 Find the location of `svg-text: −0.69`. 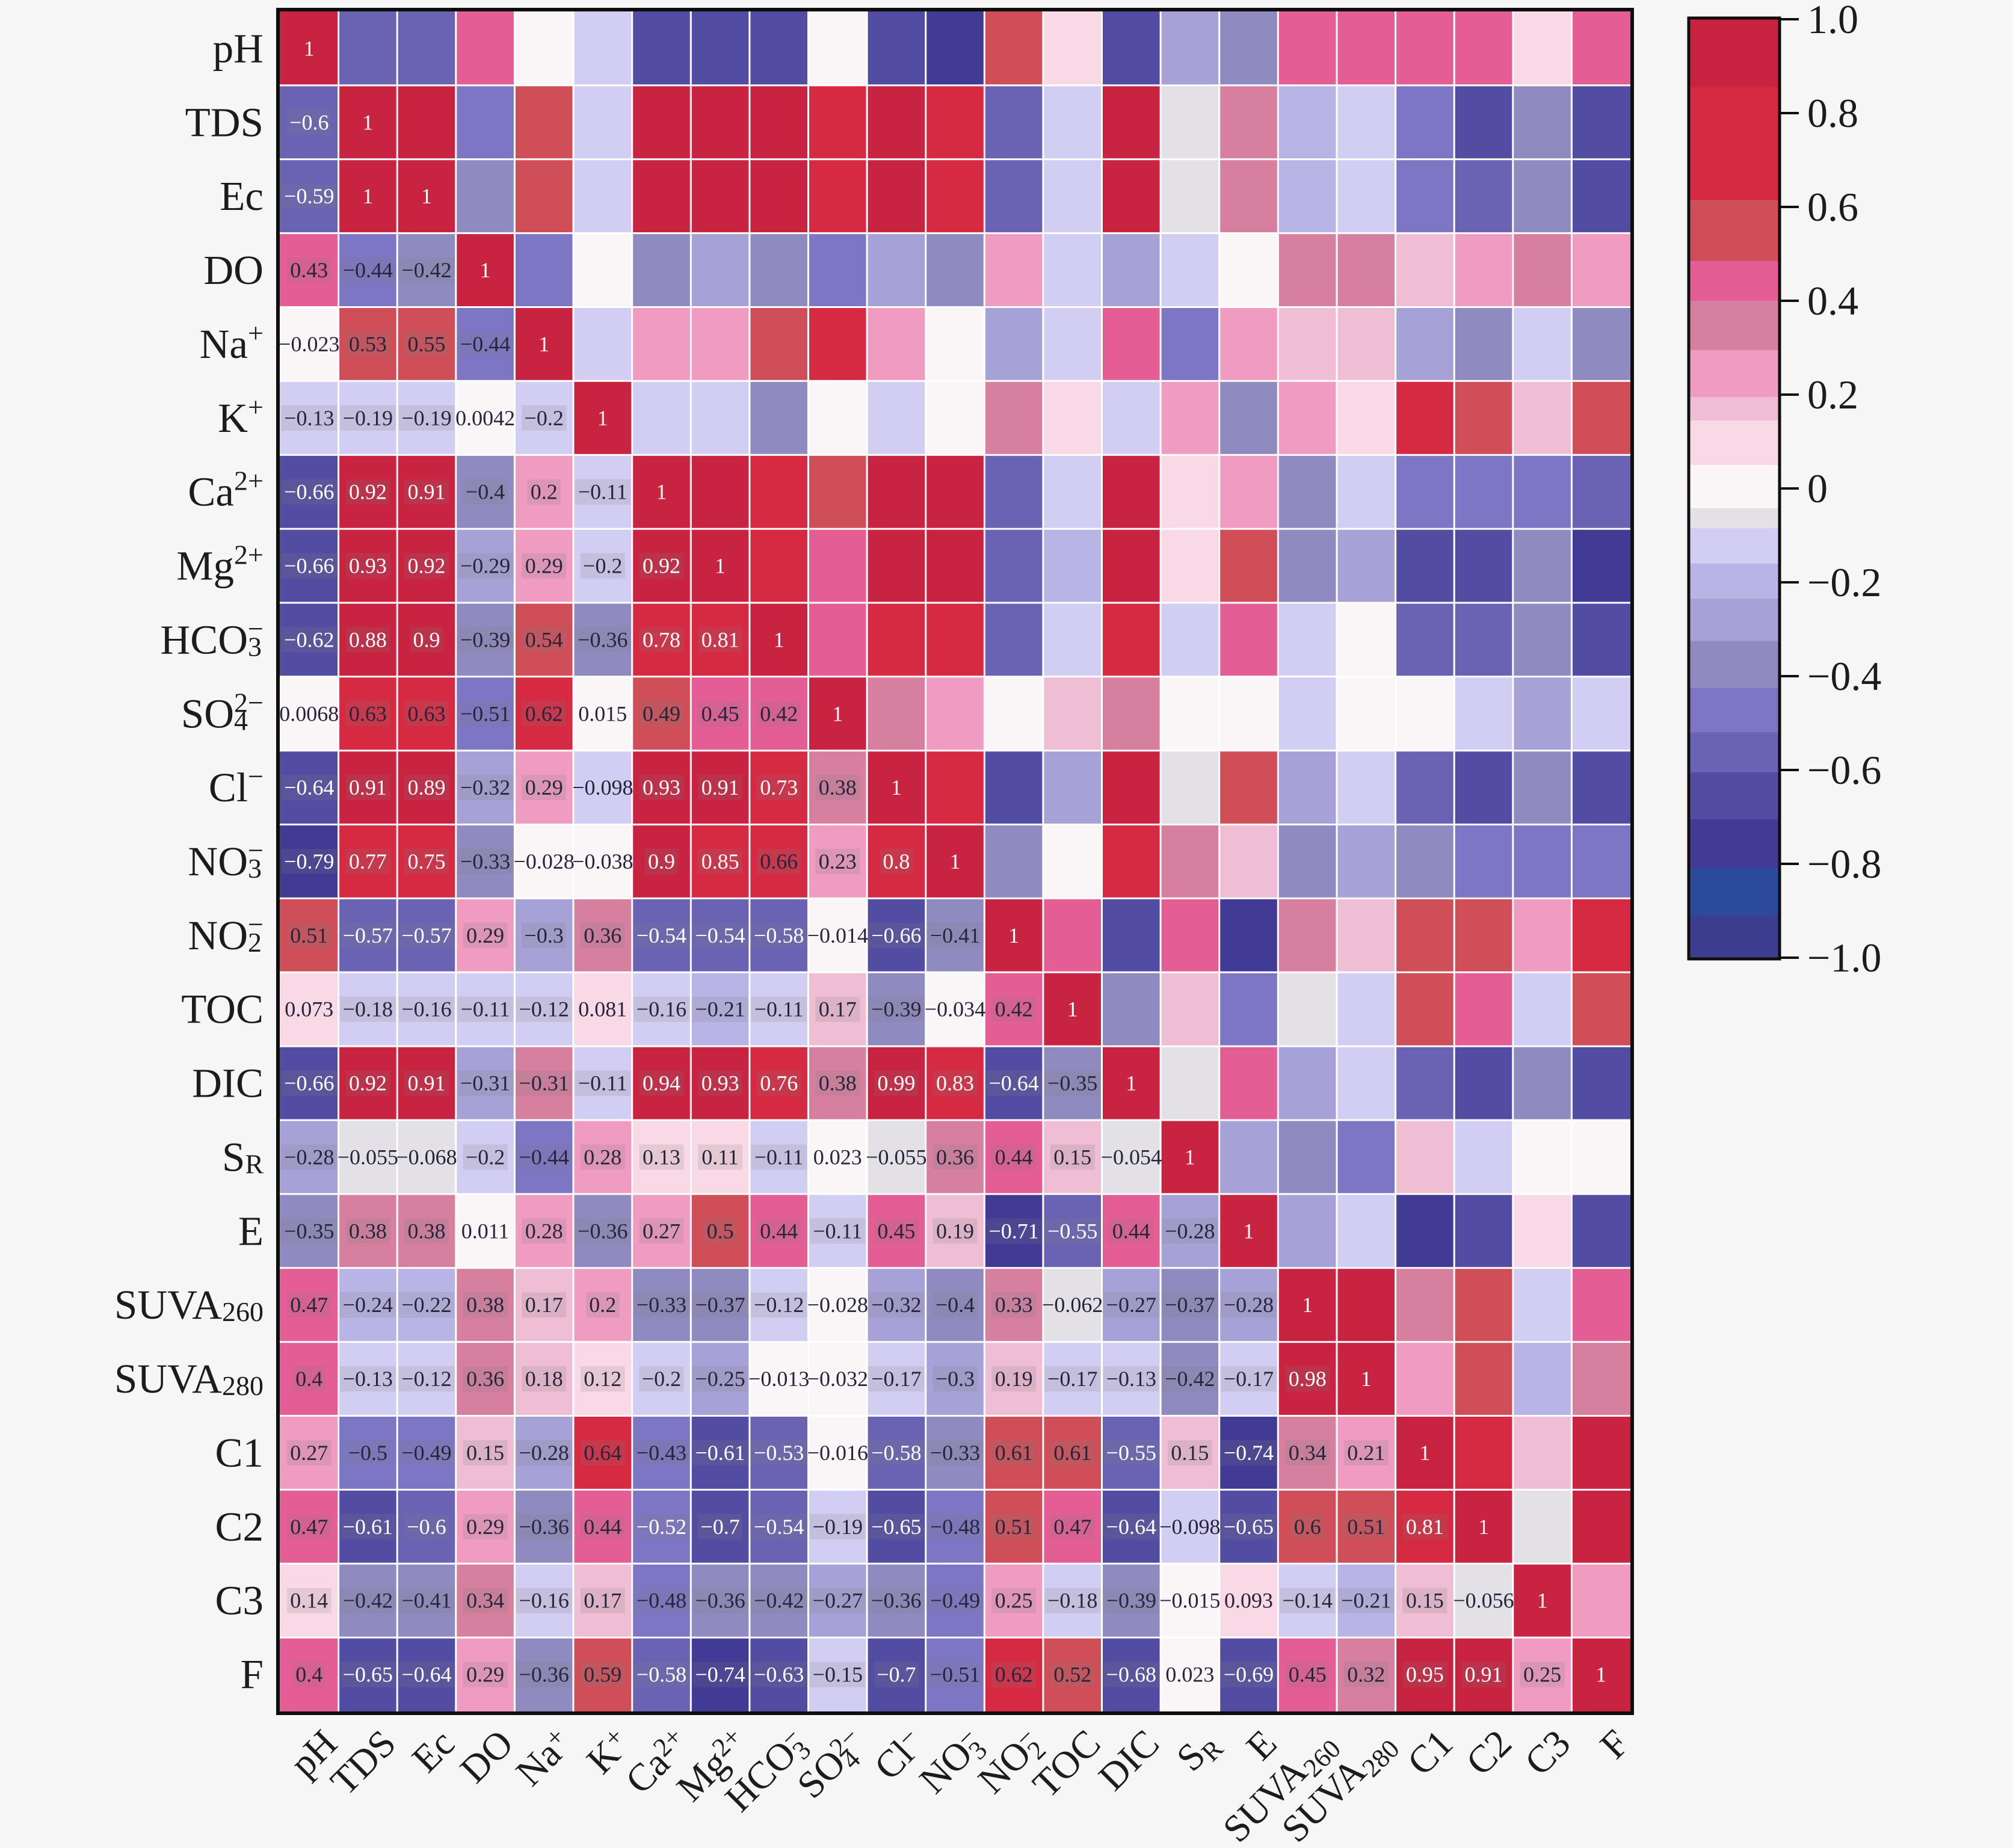

svg-text: −0.69 is located at coordinates (1249, 1675).